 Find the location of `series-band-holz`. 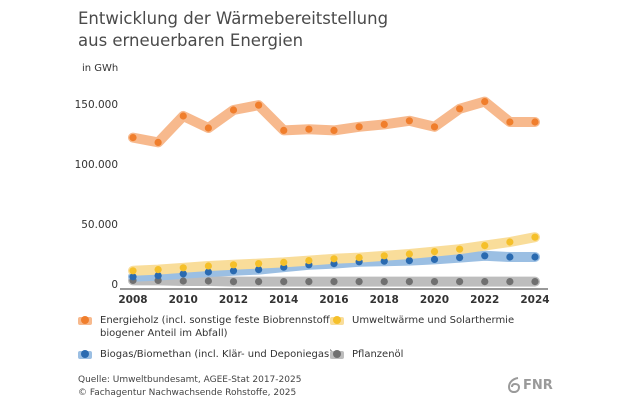

series-band-holz is located at coordinates (334, 122).